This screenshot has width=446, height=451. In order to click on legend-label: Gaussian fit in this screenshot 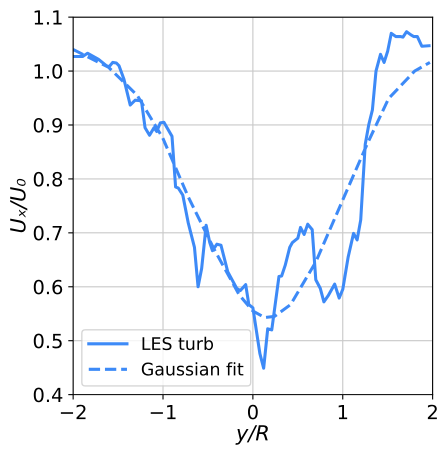, I will do `click(193, 369)`.